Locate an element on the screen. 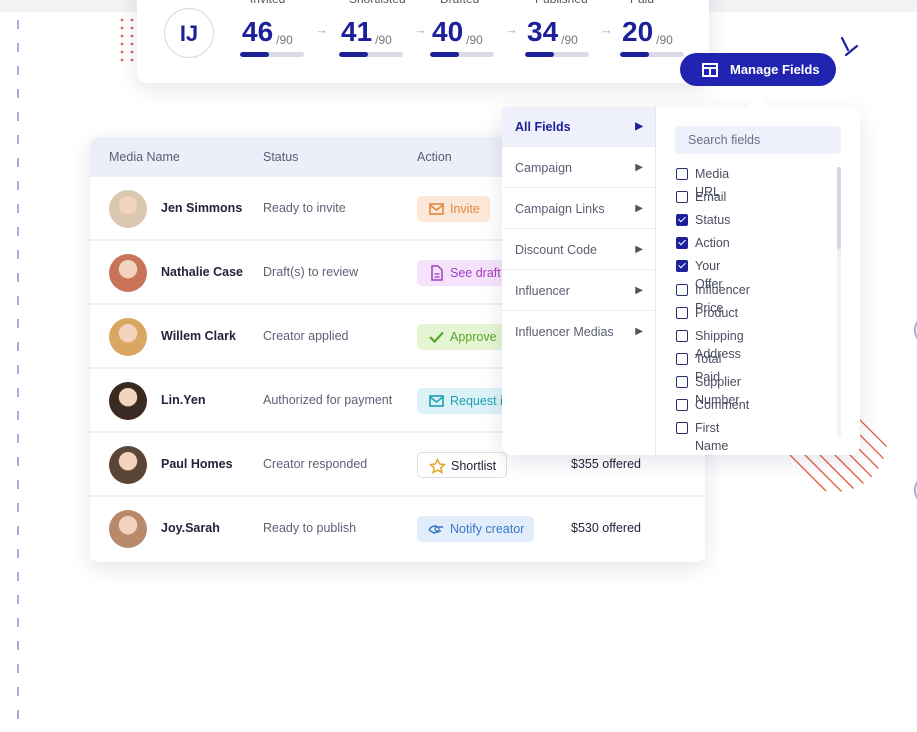 The width and height of the screenshot is (917, 732). column-header: Status is located at coordinates (281, 157).